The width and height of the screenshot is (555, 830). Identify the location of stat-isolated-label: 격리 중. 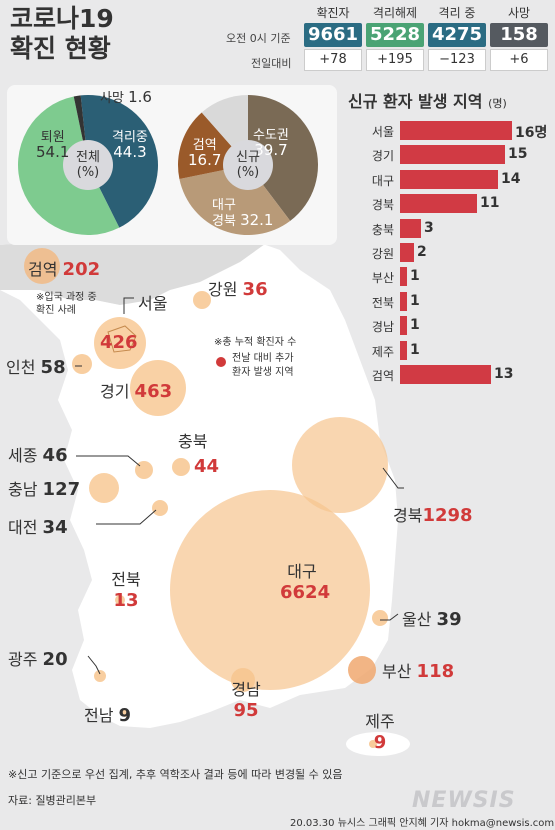
(457, 13).